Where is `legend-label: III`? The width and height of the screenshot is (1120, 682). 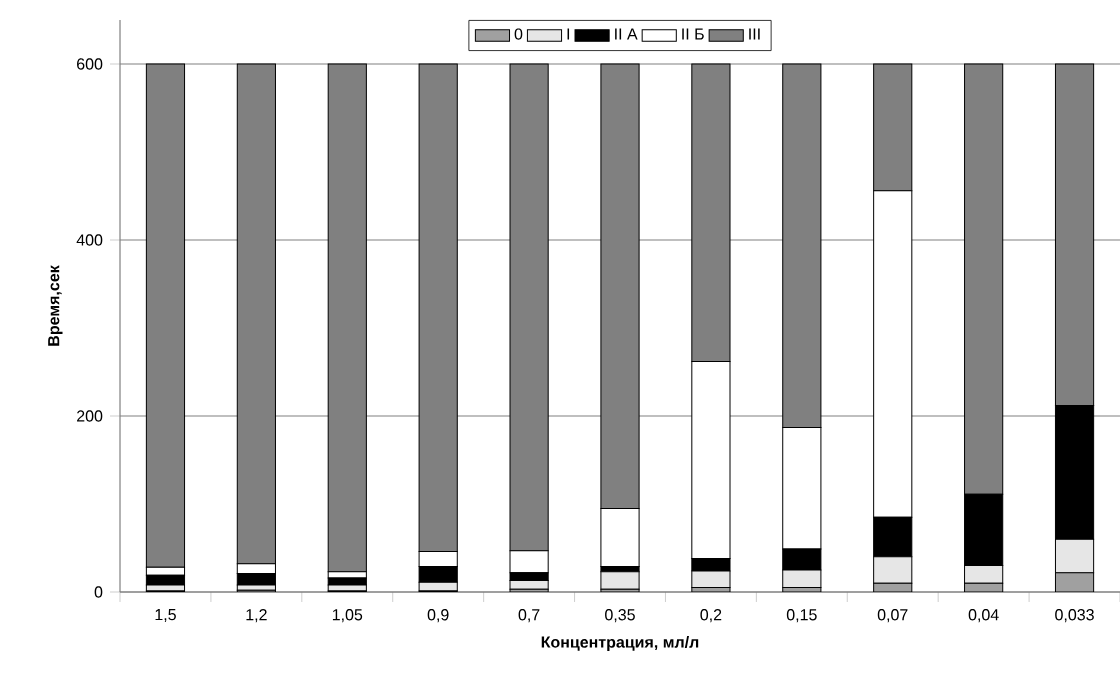
legend-label: III is located at coordinates (754, 34).